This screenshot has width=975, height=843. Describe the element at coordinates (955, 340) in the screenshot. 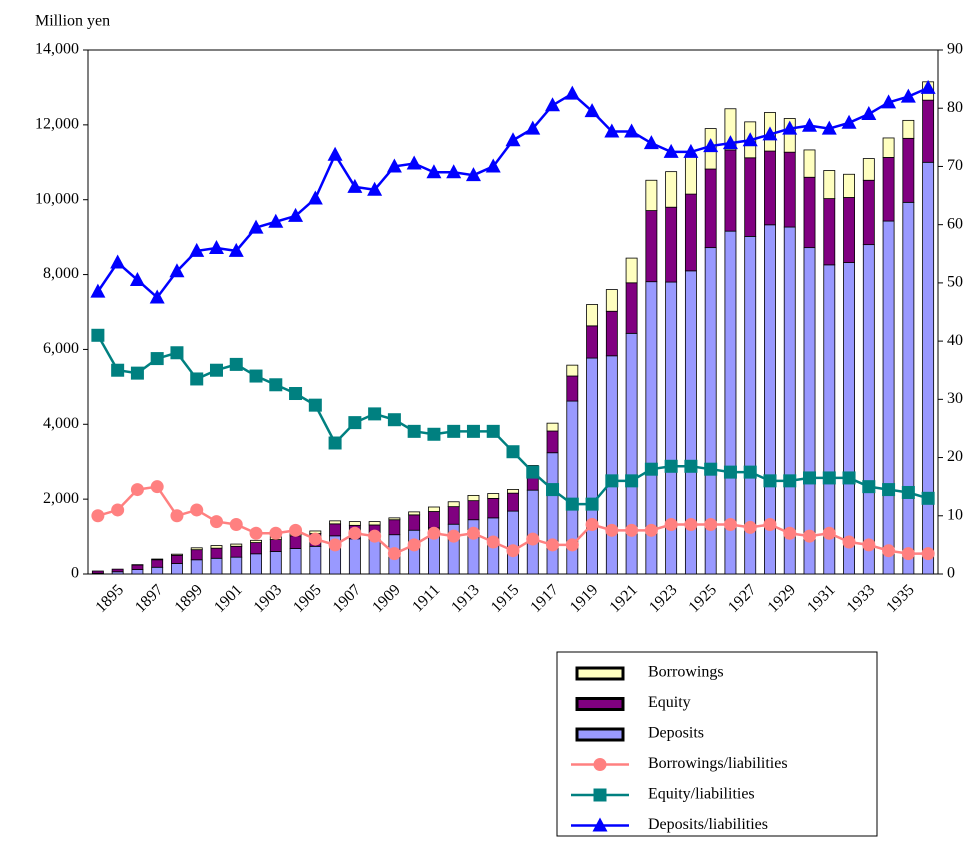

I see `y2-tick-label: 40` at that location.